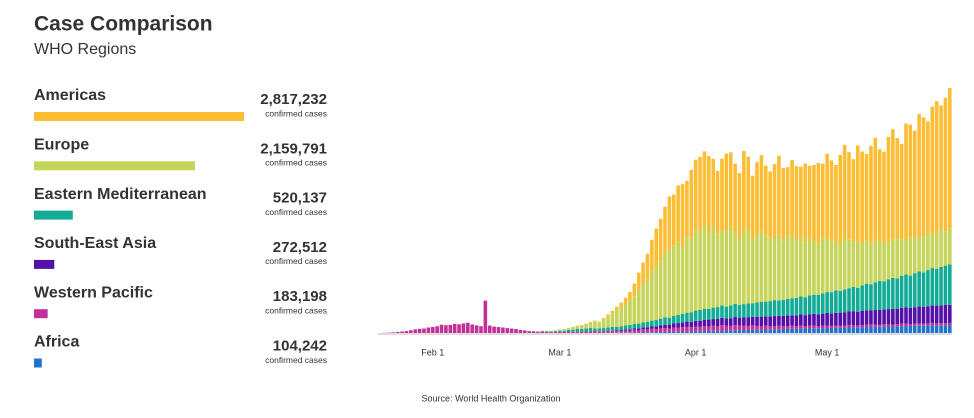 This screenshot has width=974, height=418. What do you see at coordinates (95, 243) in the screenshot?
I see `region-name: South-East Asia` at bounding box center [95, 243].